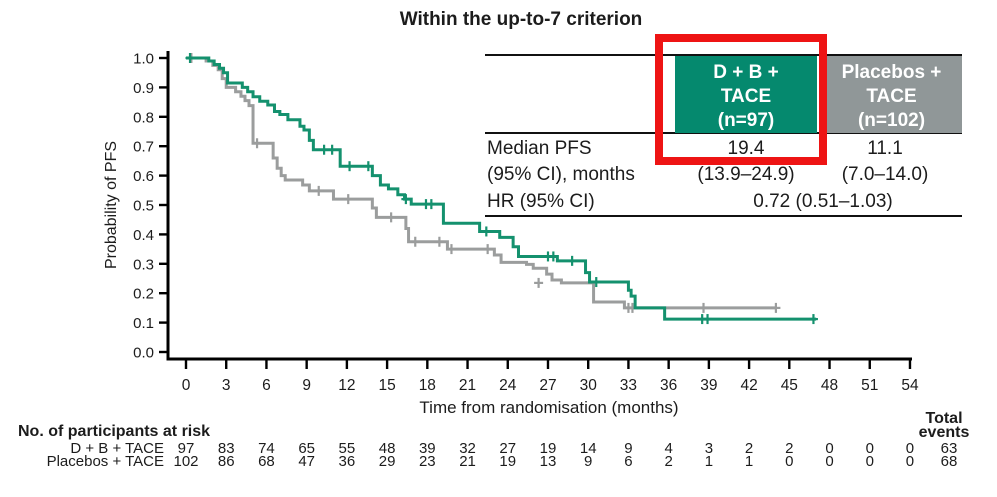  I want to click on x-tick-label: 24, so click(508, 385).